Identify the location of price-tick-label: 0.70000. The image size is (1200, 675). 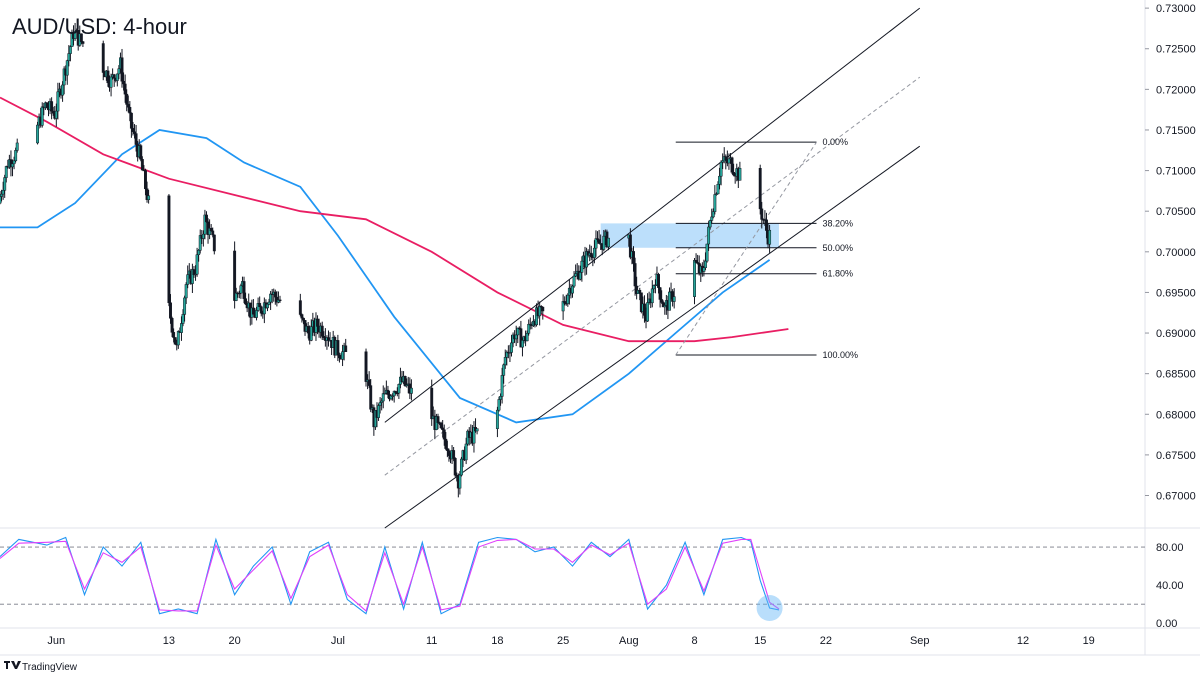
(1176, 253).